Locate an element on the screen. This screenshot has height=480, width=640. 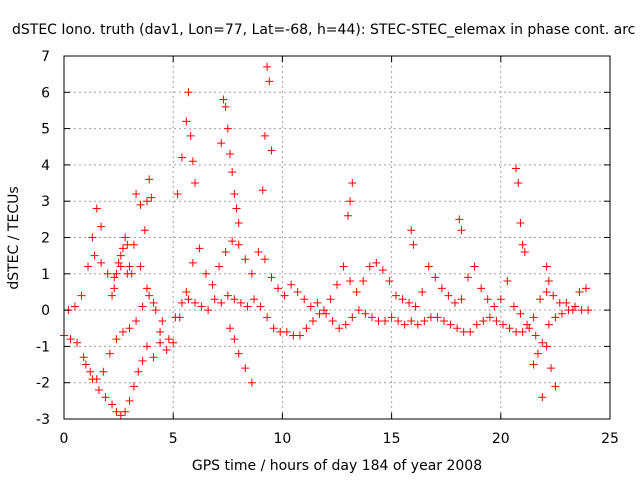
x-tick-label: 15 is located at coordinates (392, 439).